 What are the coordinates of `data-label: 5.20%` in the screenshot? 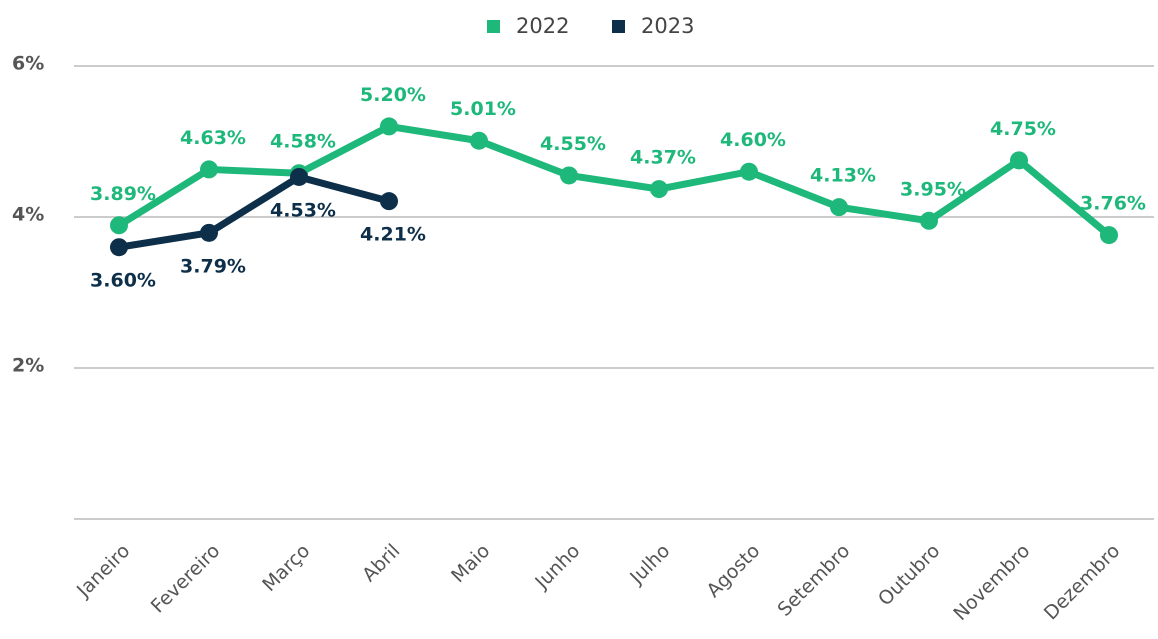 It's located at (393, 95).